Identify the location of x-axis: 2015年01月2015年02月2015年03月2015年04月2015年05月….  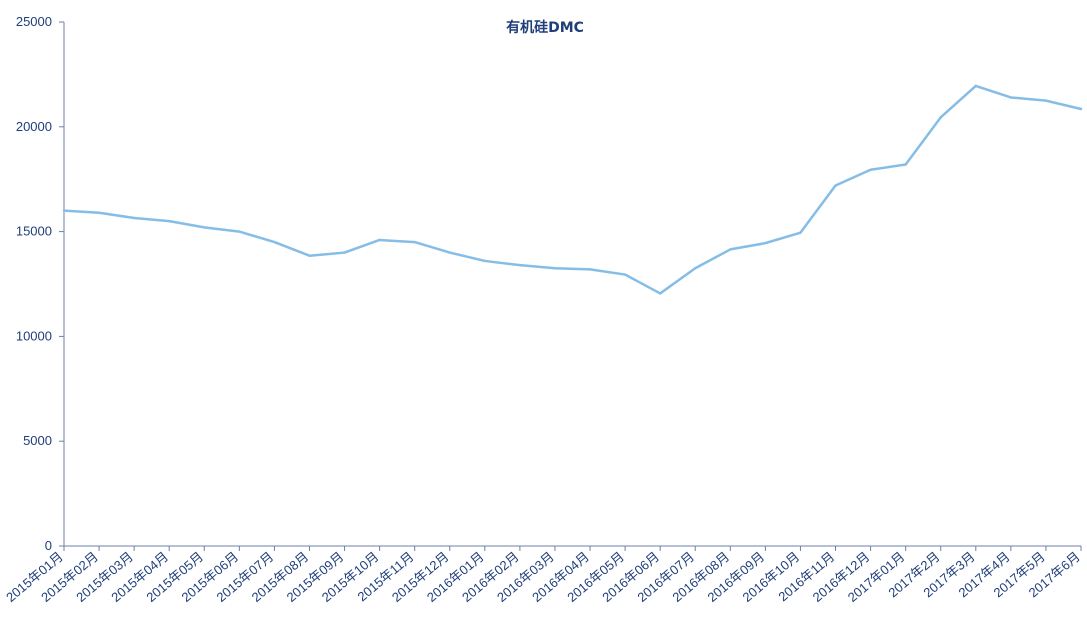
(543, 575).